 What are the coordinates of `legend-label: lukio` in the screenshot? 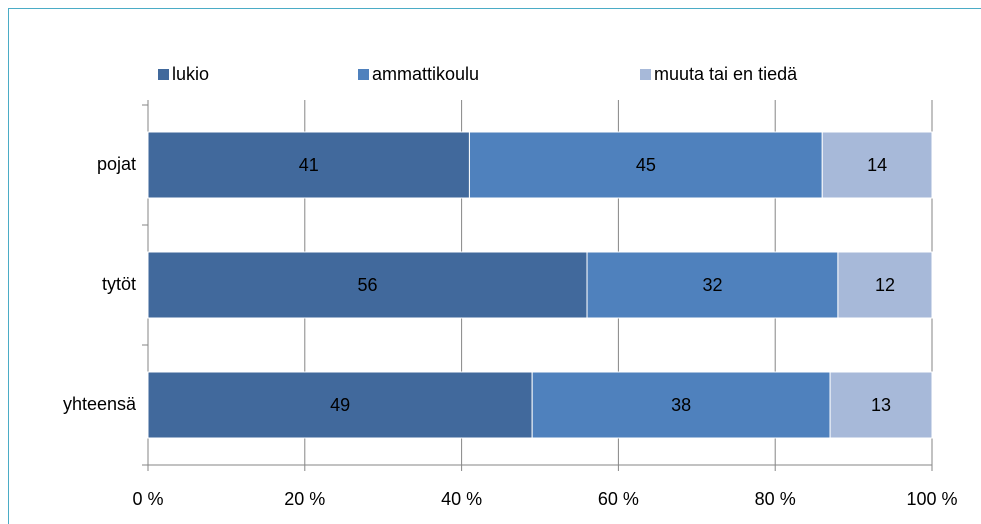 It's located at (190, 74).